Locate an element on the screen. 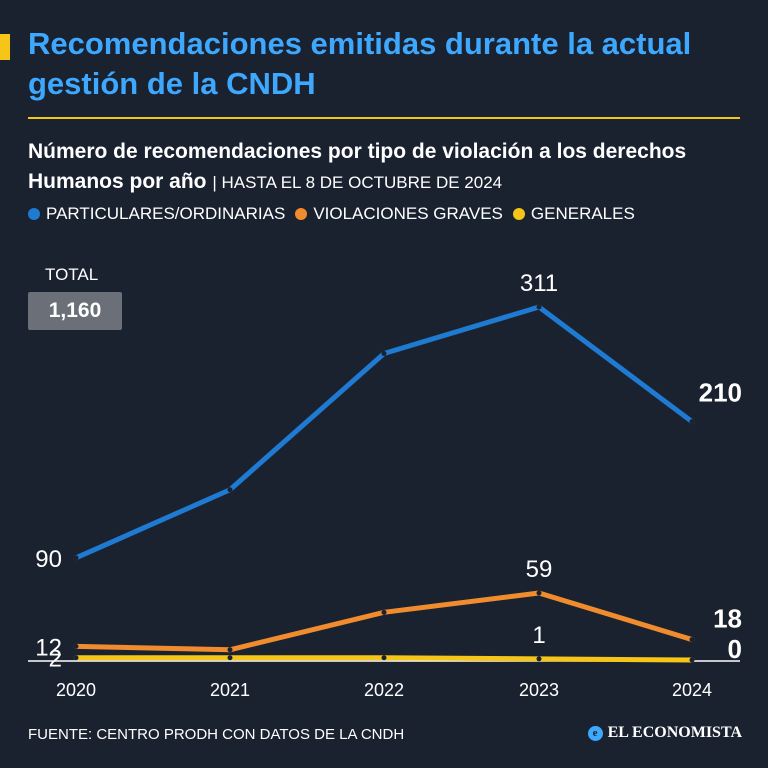 This screenshot has width=768, height=768. brand-logo: e EL ECONOMISTA is located at coordinates (664, 733).